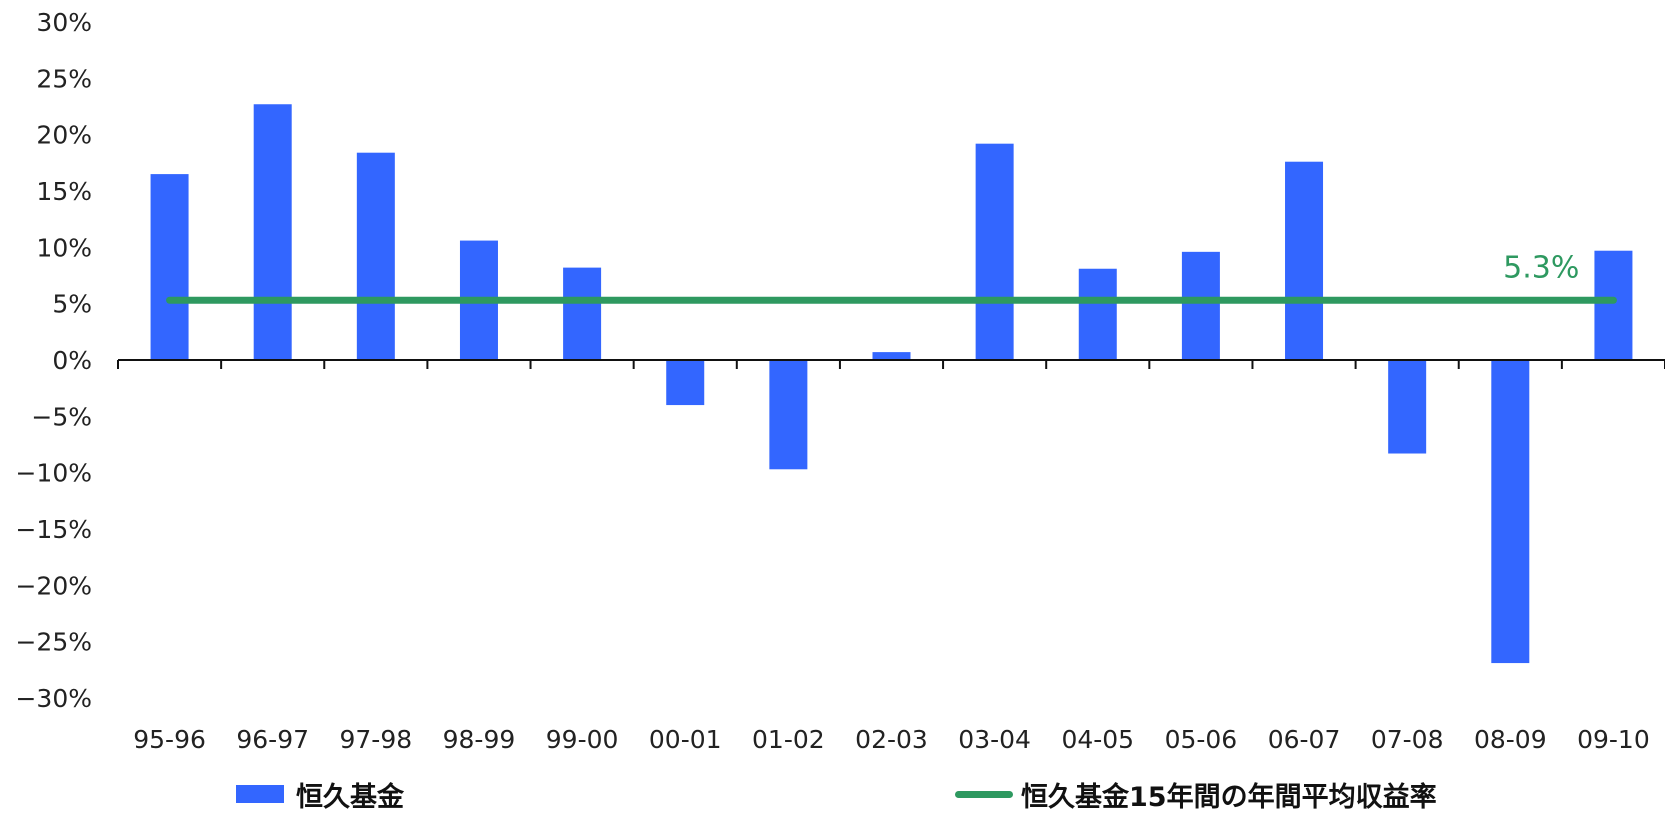 This screenshot has height=817, width=1665. I want to click on y-tick-label: −10%, so click(53, 473).